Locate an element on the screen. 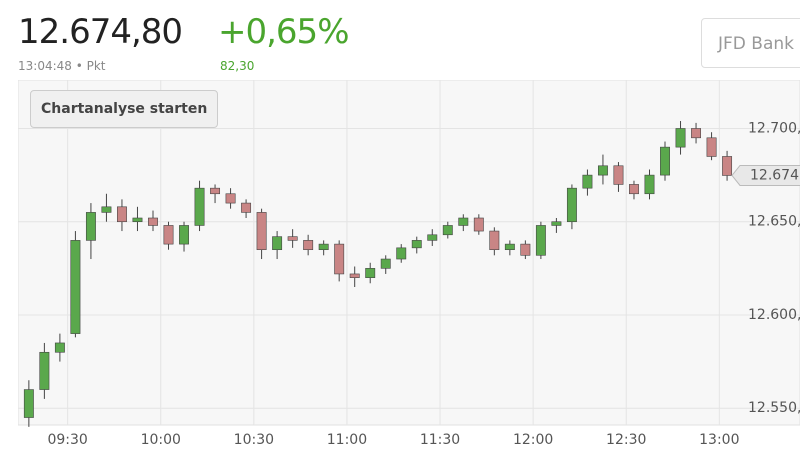 Image resolution: width=800 pixels, height=450 pixels. x-tick-label: 12:30 is located at coordinates (626, 440).